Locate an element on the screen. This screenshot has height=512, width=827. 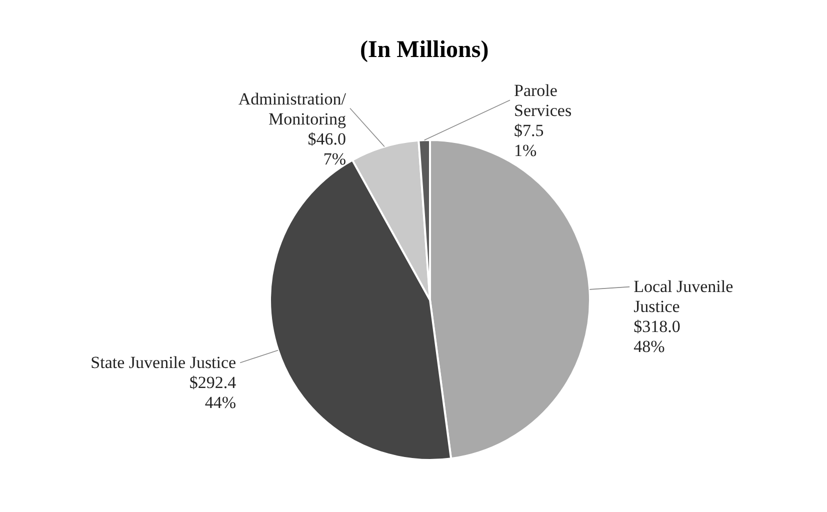
data-label: $292.4 44% is located at coordinates (213, 392).